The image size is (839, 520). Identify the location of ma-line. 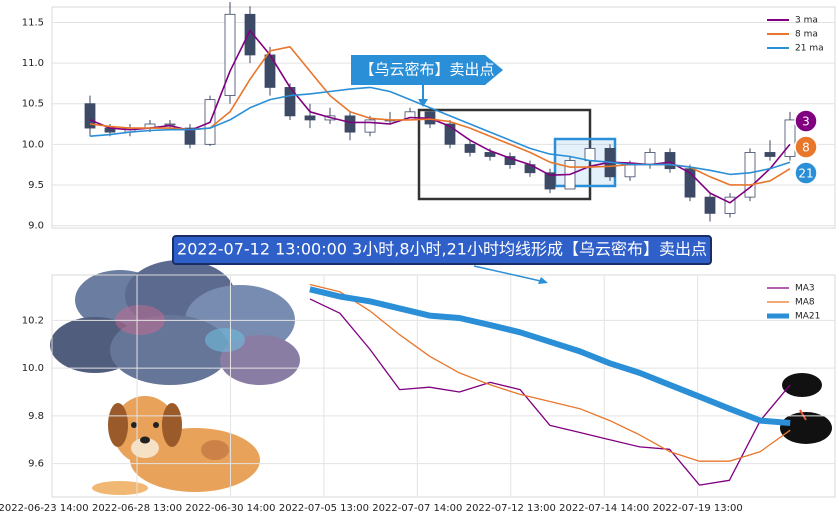
(440, 131).